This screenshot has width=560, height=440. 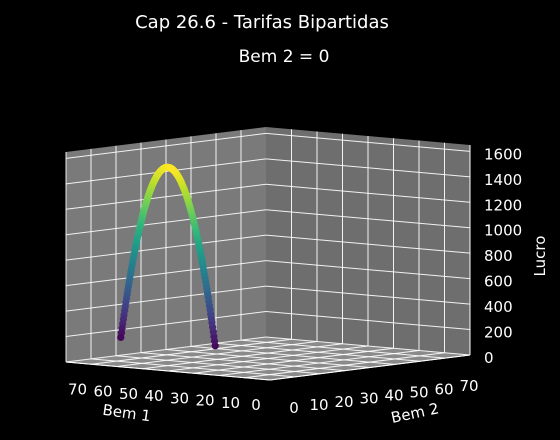 I want to click on chart-suptitle: Cap 26.6 - Tarifas Bipartidas, so click(x=262, y=22).